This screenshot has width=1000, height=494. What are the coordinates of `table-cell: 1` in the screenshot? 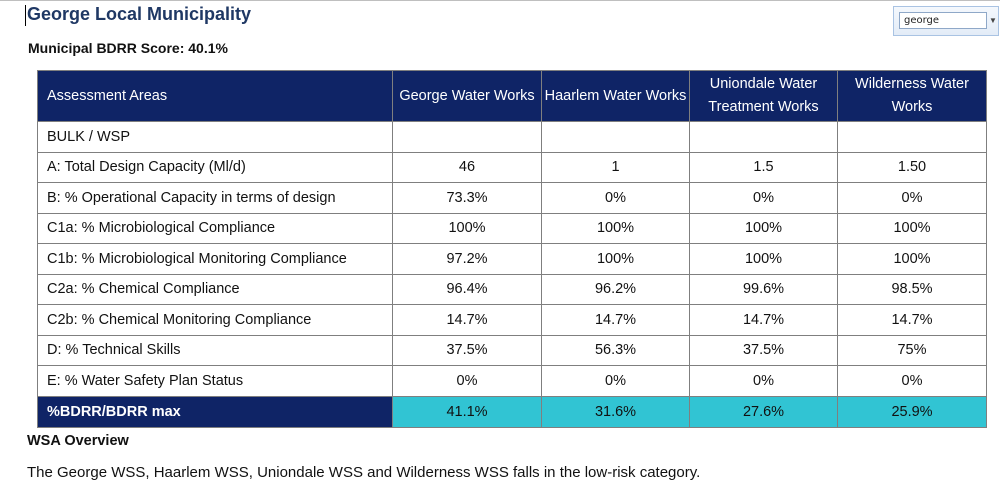 It's located at (615, 167).